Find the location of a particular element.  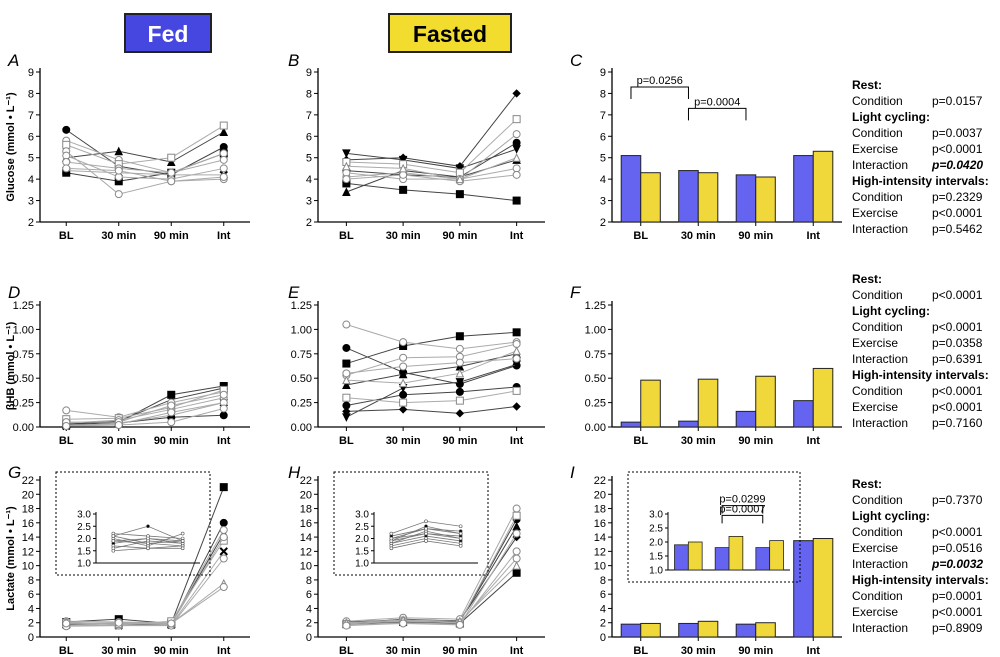

stats-label: Interaction is located at coordinates (880, 165).